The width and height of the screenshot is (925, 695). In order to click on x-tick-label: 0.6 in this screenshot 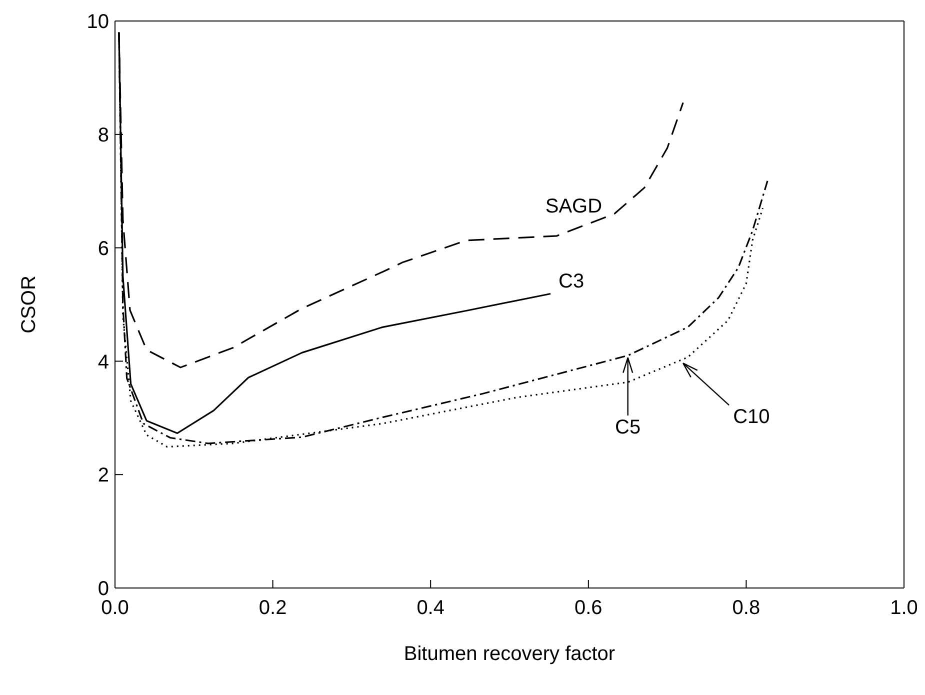, I will do `click(588, 608)`.